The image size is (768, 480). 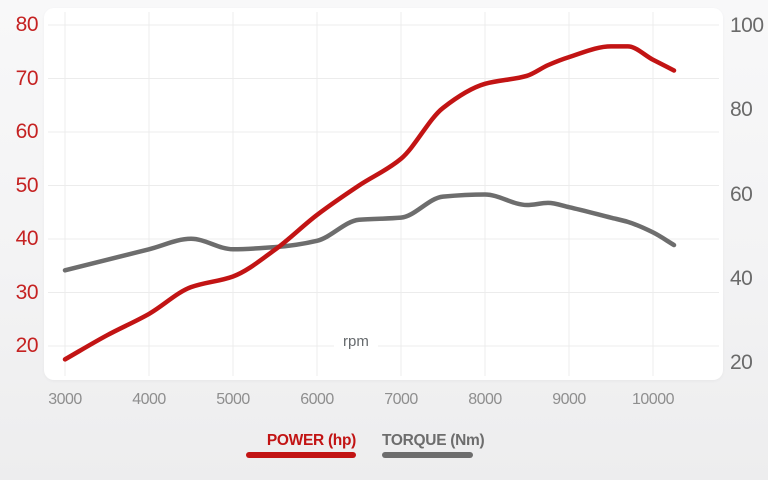 I want to click on axis-tick-label: 50, so click(x=27, y=185).